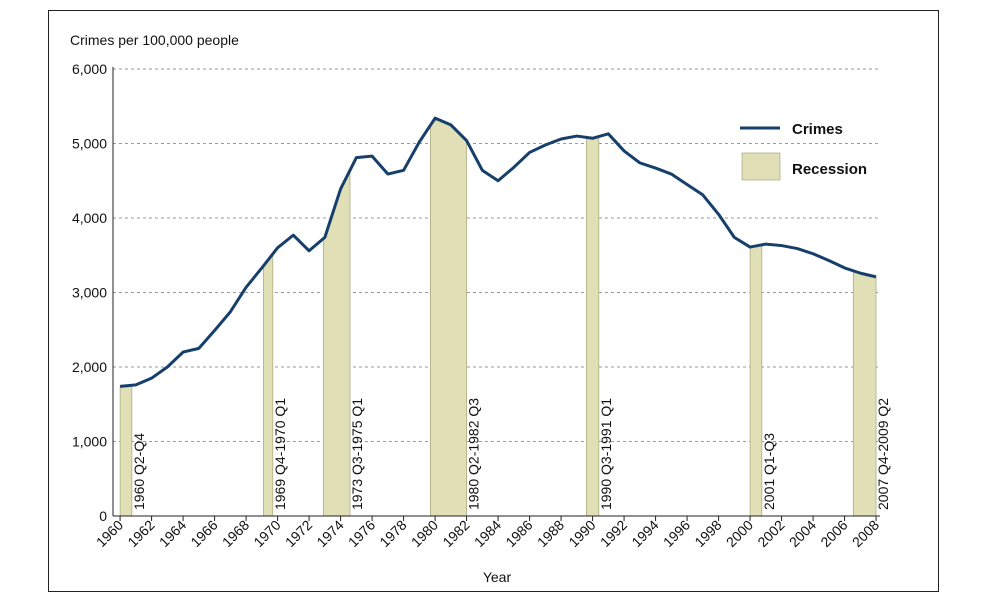 The height and width of the screenshot is (598, 982). I want to click on recession-label: 1990 Q3-1991 Q1, so click(606, 454).